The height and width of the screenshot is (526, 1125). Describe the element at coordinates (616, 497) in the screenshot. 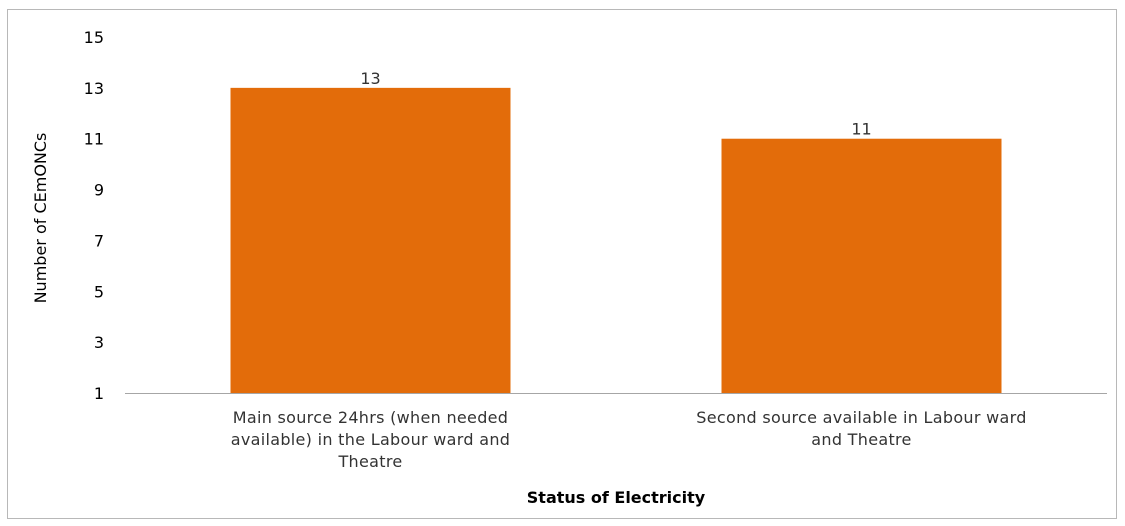

I see `x-axis-title: Status of Electricity` at that location.